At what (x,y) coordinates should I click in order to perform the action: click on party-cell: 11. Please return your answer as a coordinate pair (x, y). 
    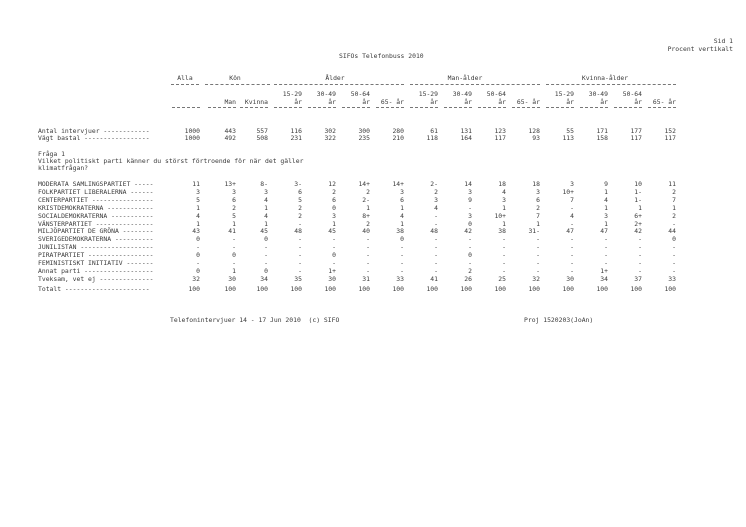
    Looking at the image, I should click on (672, 184).